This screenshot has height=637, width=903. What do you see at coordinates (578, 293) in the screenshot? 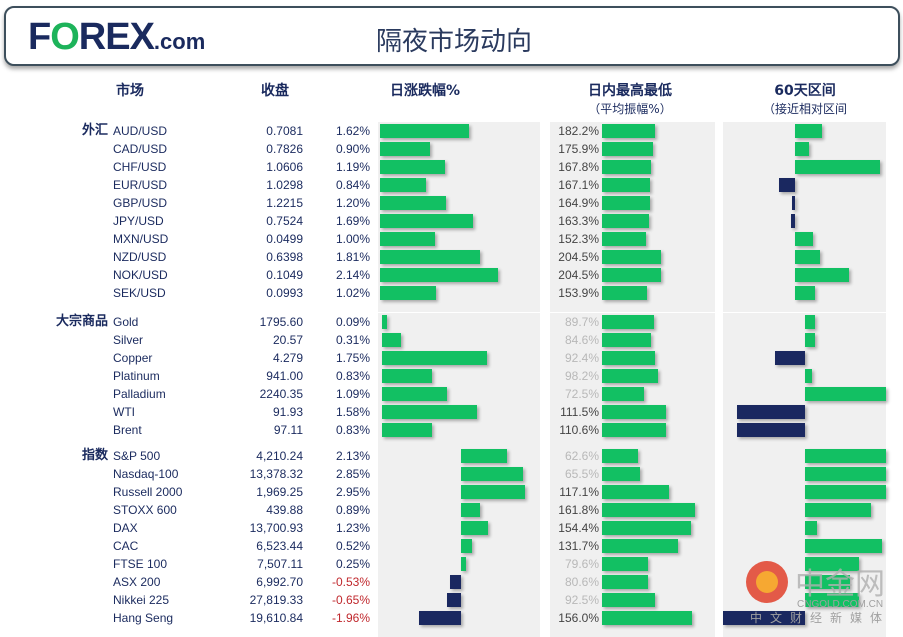
I see `range-value: 153.9%` at bounding box center [578, 293].